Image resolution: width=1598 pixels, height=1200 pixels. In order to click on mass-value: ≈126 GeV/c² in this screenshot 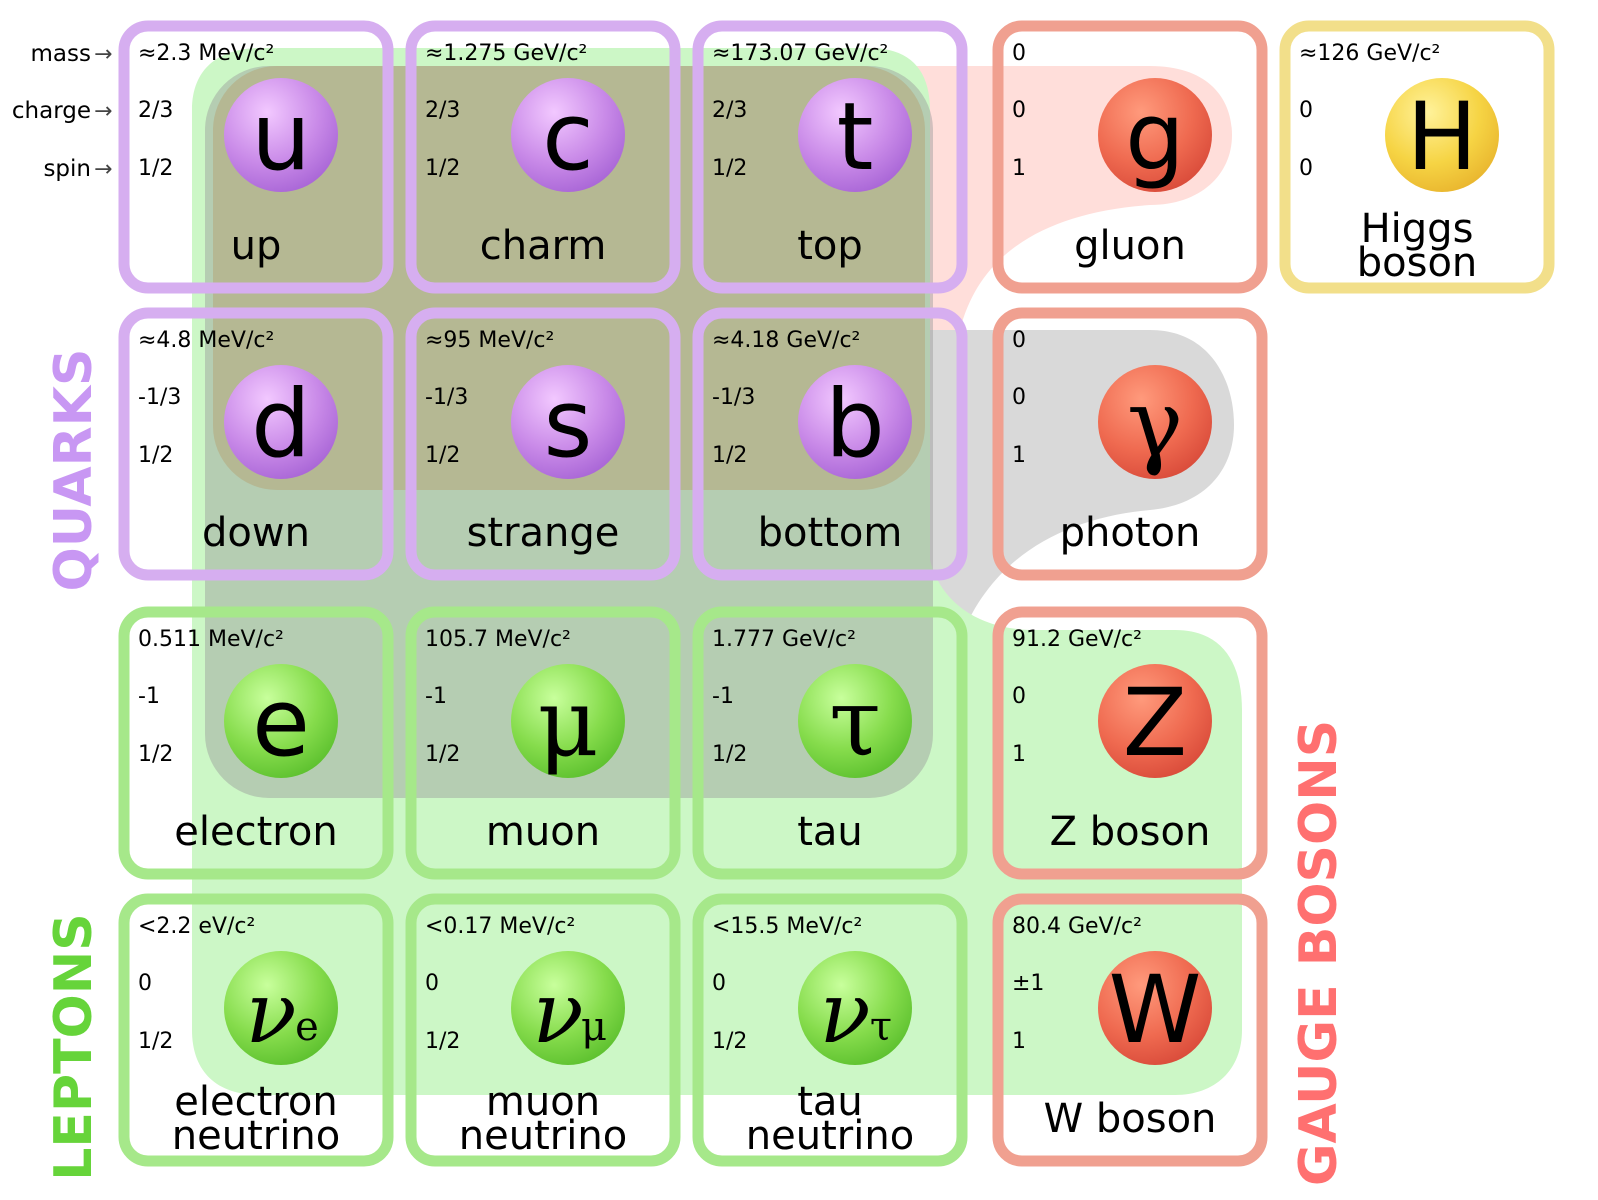, I will do `click(1369, 53)`.